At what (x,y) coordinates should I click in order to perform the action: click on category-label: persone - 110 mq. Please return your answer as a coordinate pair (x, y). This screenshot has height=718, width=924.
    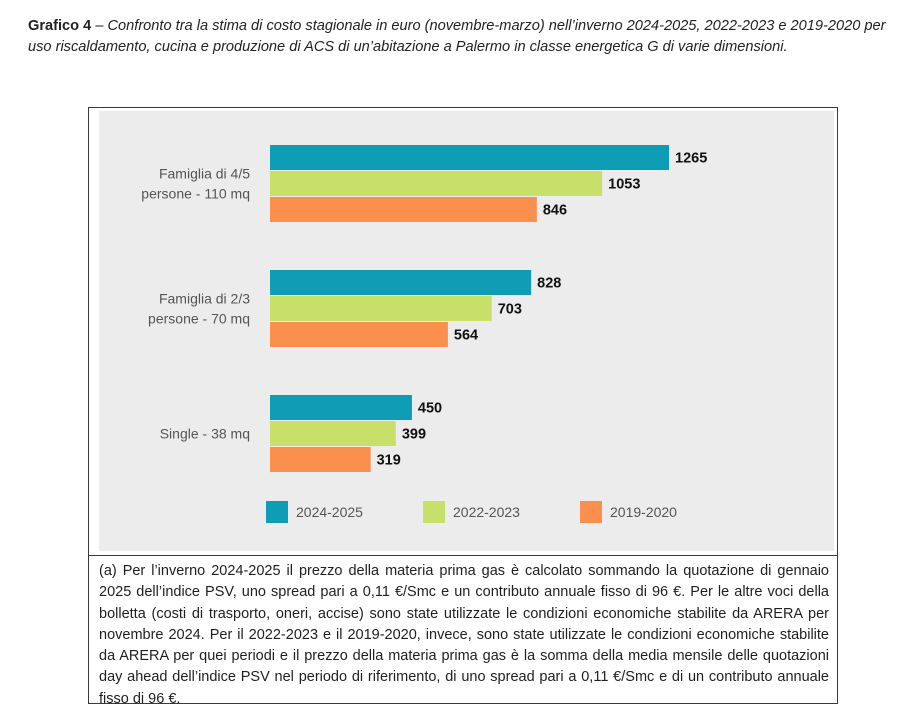
    Looking at the image, I should click on (195, 194).